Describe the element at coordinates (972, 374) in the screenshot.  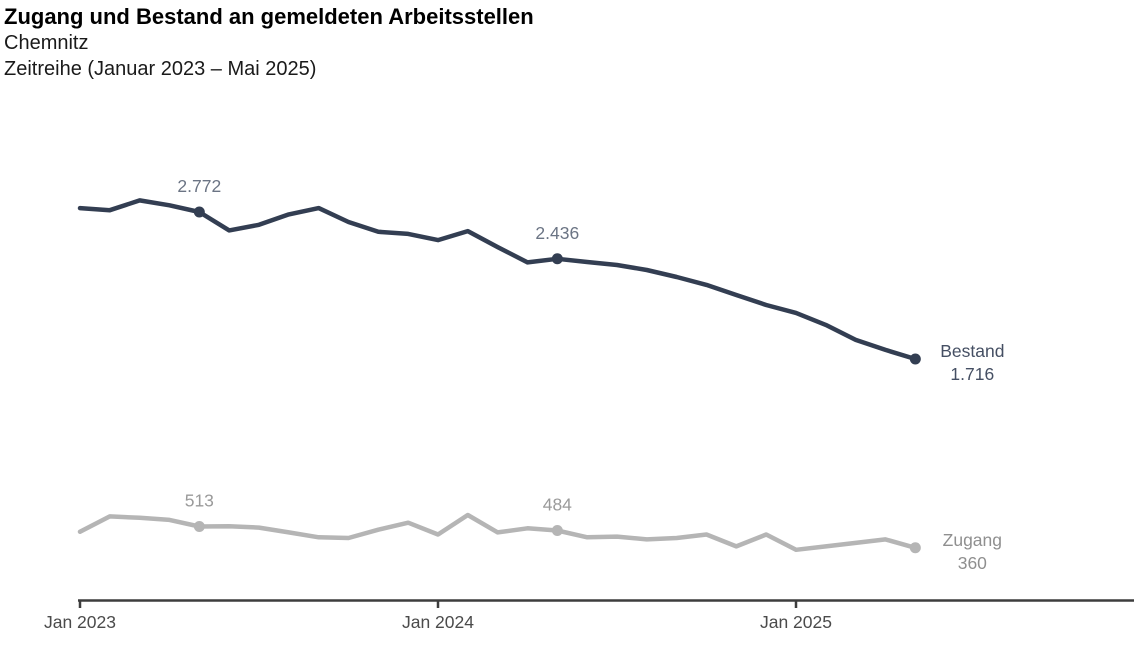
I see `bestand-series-value-label: 1.716` at that location.